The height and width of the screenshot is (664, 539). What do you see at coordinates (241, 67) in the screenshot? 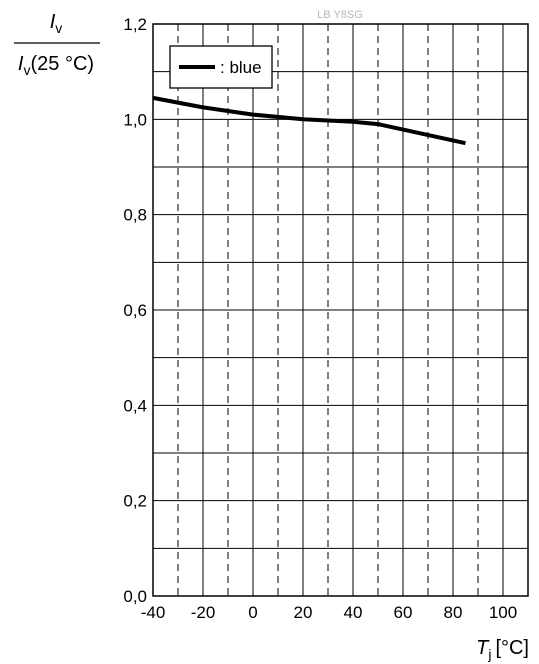
I see `legend-label: : blue` at bounding box center [241, 67].